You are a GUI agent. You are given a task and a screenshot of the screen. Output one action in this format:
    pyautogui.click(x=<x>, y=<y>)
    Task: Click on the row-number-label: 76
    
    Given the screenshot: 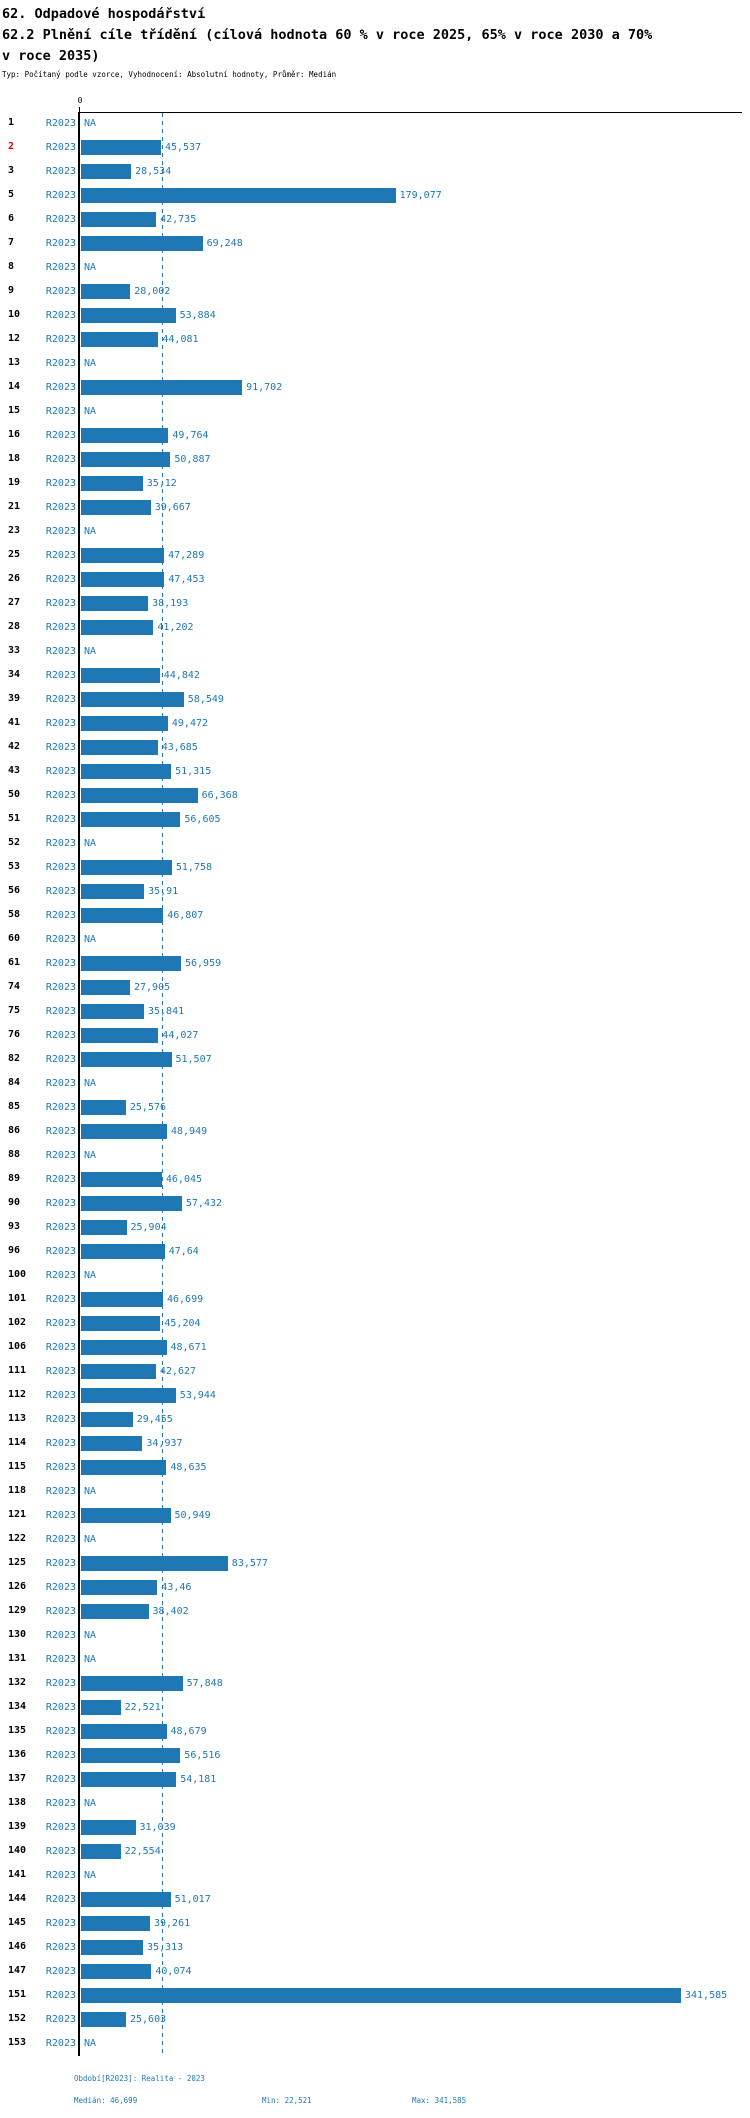 What is the action you would take?
    pyautogui.click(x=14, y=1034)
    